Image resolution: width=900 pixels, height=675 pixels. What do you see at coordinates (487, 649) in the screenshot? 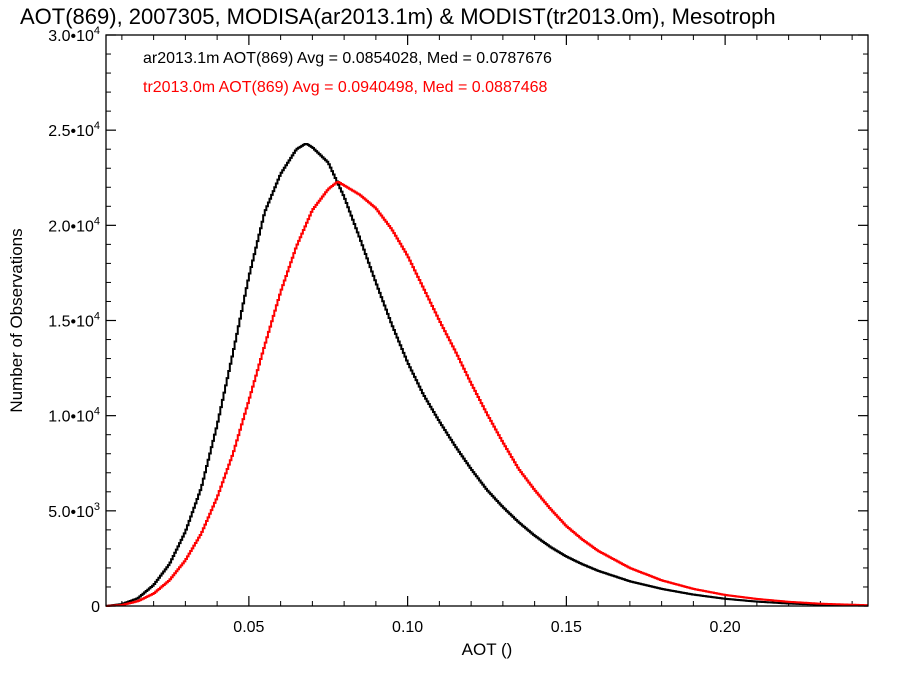
I see `x-axis-title: AOT ()` at bounding box center [487, 649].